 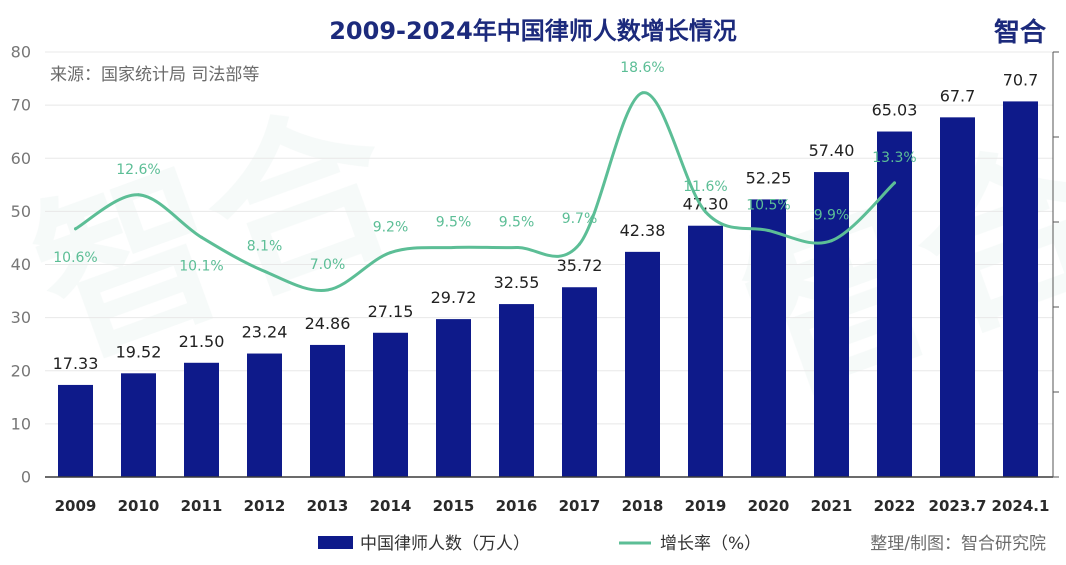 What do you see at coordinates (768, 206) in the screenshot?
I see `growth-label-2020: 10.5%` at bounding box center [768, 206].